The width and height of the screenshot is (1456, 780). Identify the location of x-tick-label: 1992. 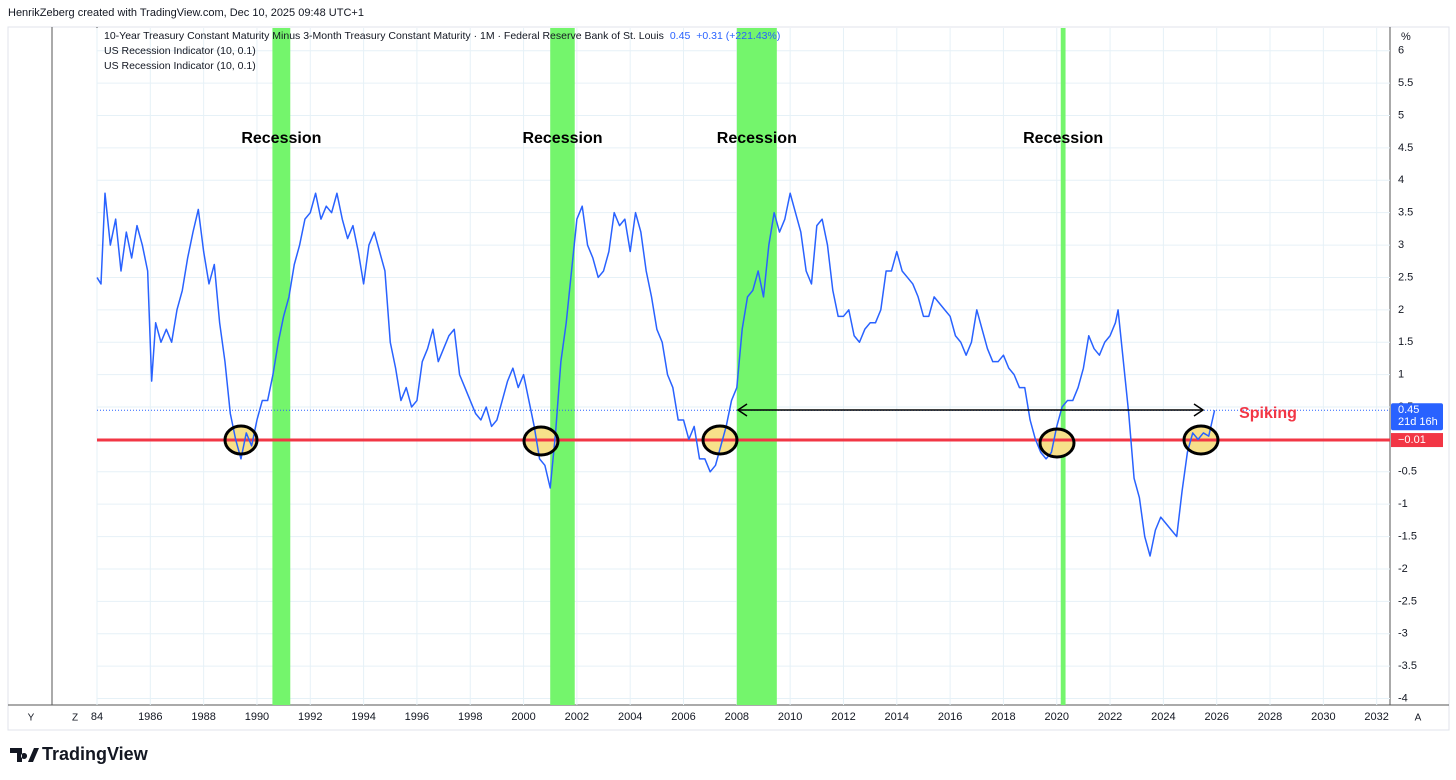
(310, 717).